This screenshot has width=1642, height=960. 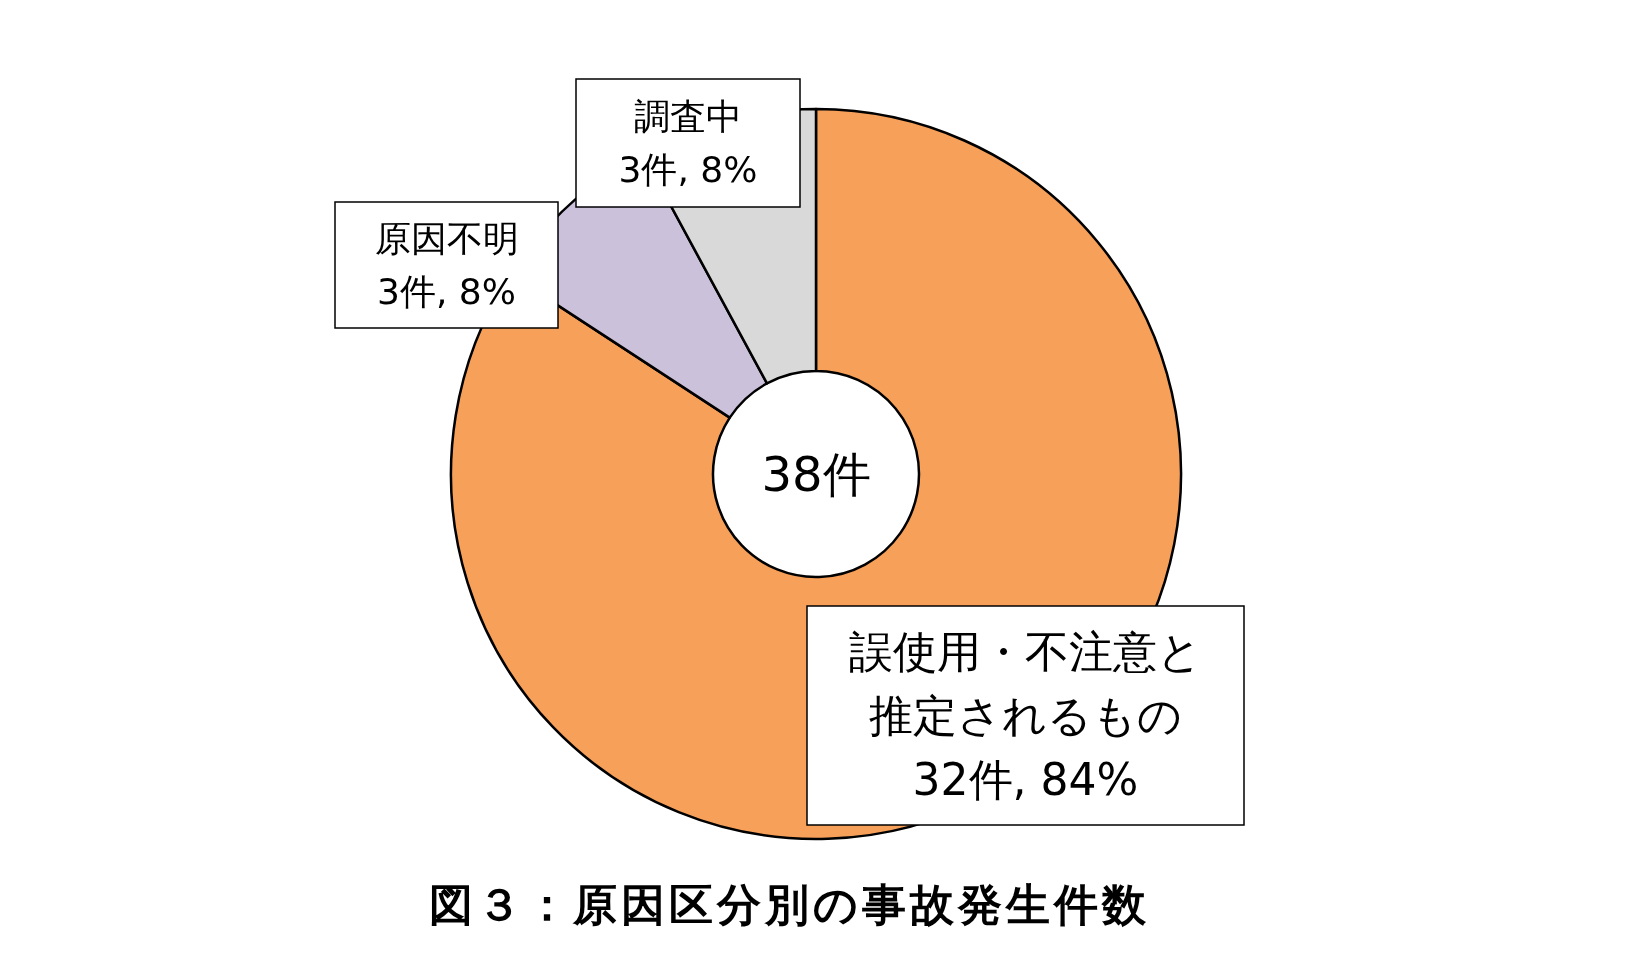 I want to click on text: 図３：原因区分別の事故発生件数, so click(x=789, y=904).